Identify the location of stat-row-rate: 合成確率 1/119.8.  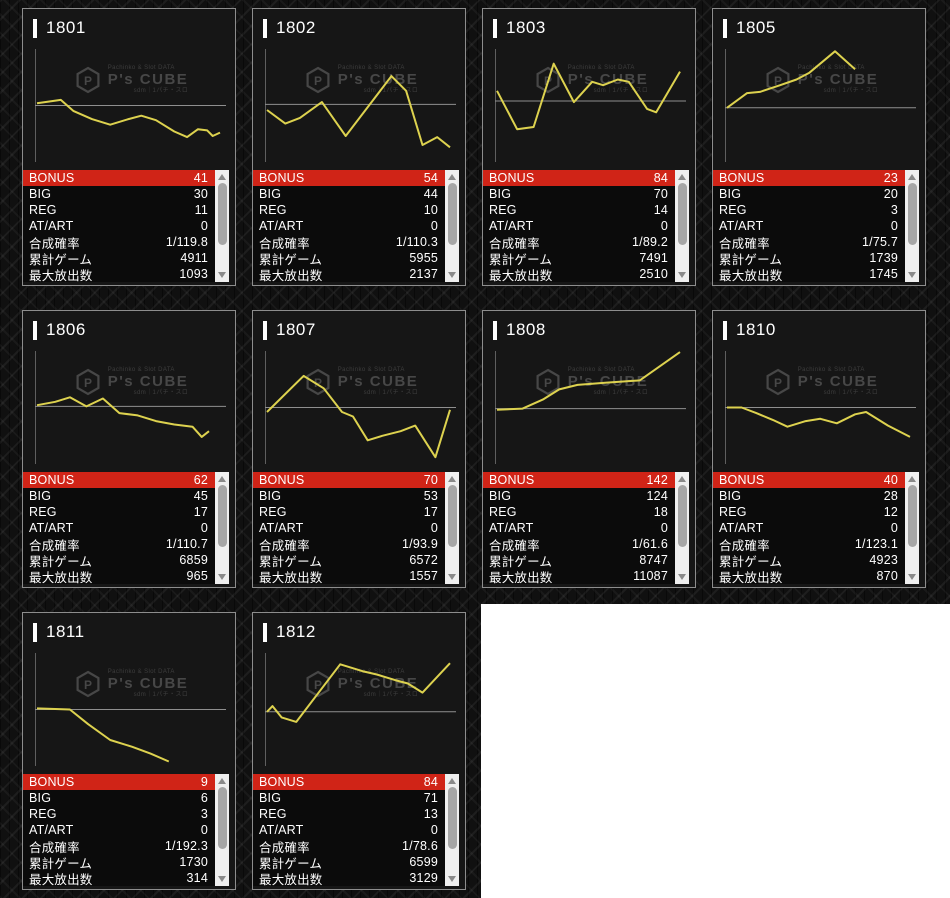
(119, 242).